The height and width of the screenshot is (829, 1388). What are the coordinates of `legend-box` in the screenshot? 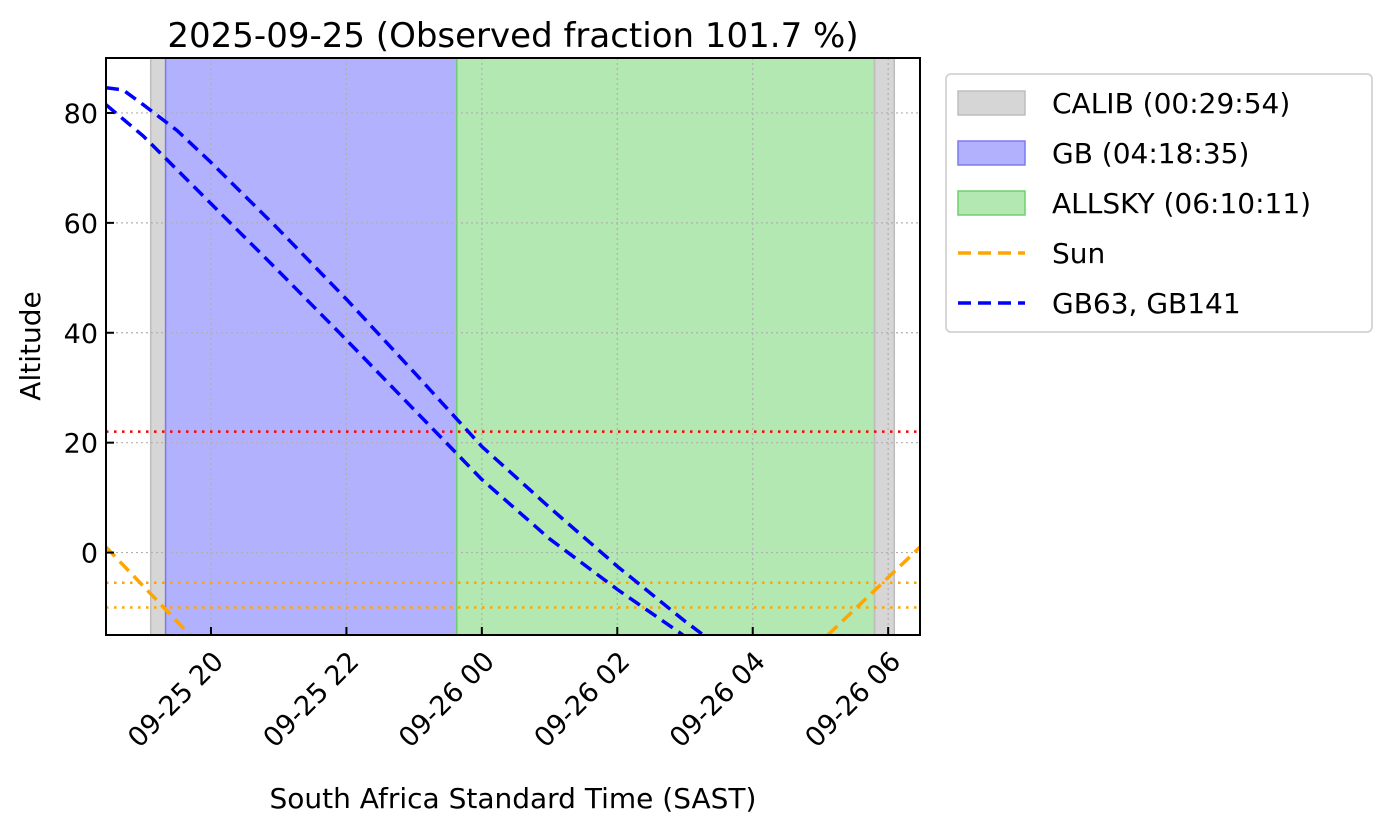 It's located at (1159, 203).